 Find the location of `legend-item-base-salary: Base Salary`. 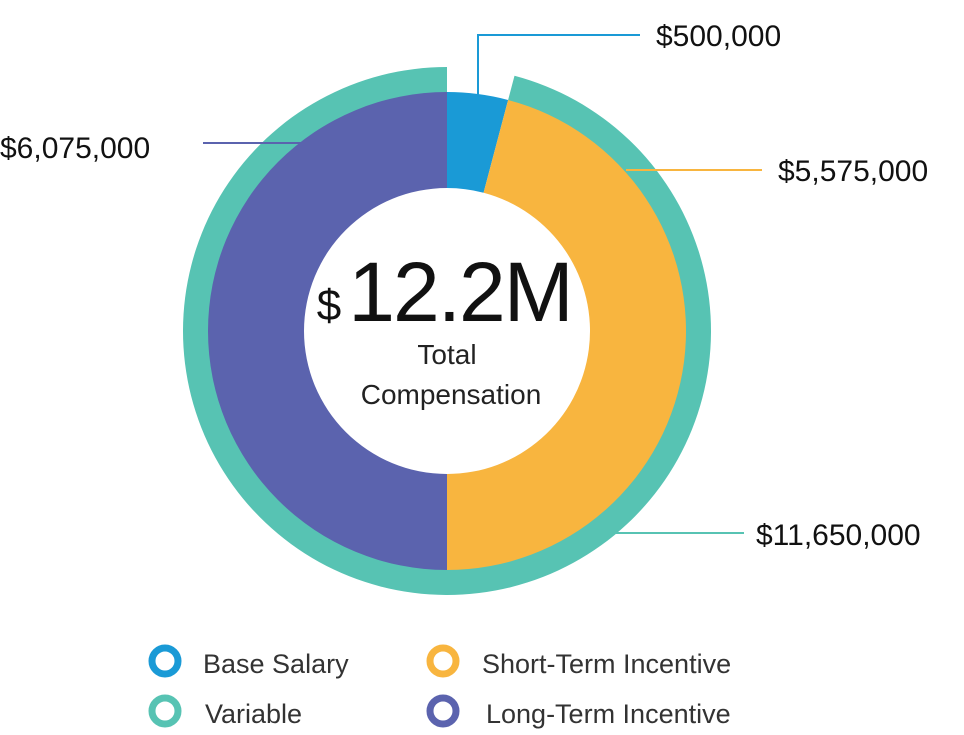

legend-item-base-salary: Base Salary is located at coordinates (248, 661).